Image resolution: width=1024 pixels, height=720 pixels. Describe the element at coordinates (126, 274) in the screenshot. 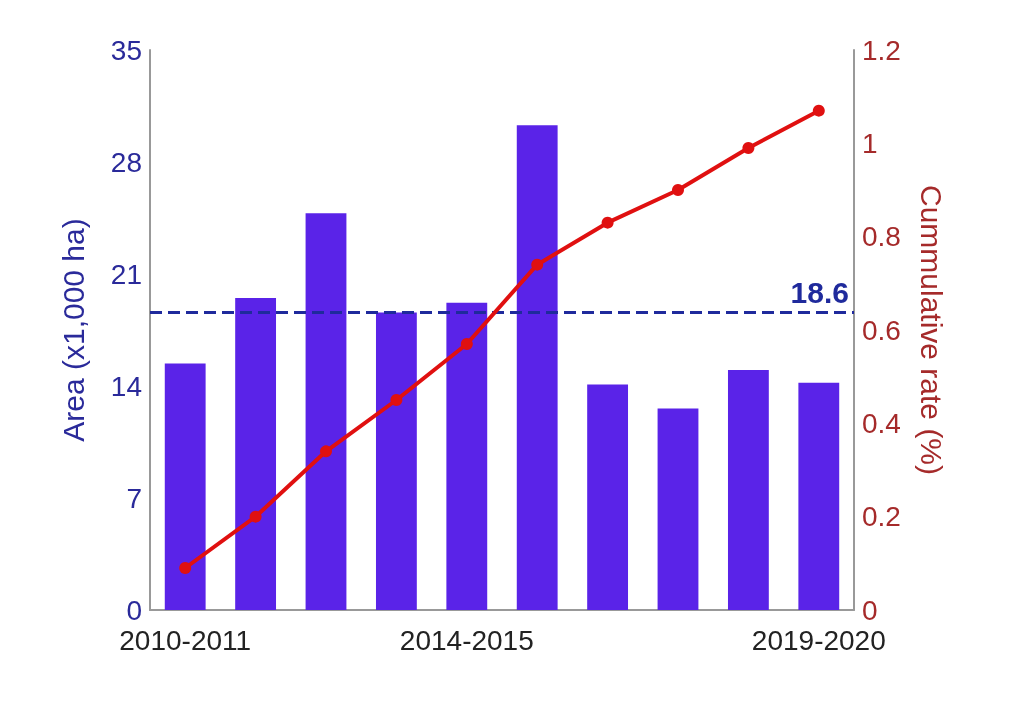

I see `y-tick-label: 21` at that location.